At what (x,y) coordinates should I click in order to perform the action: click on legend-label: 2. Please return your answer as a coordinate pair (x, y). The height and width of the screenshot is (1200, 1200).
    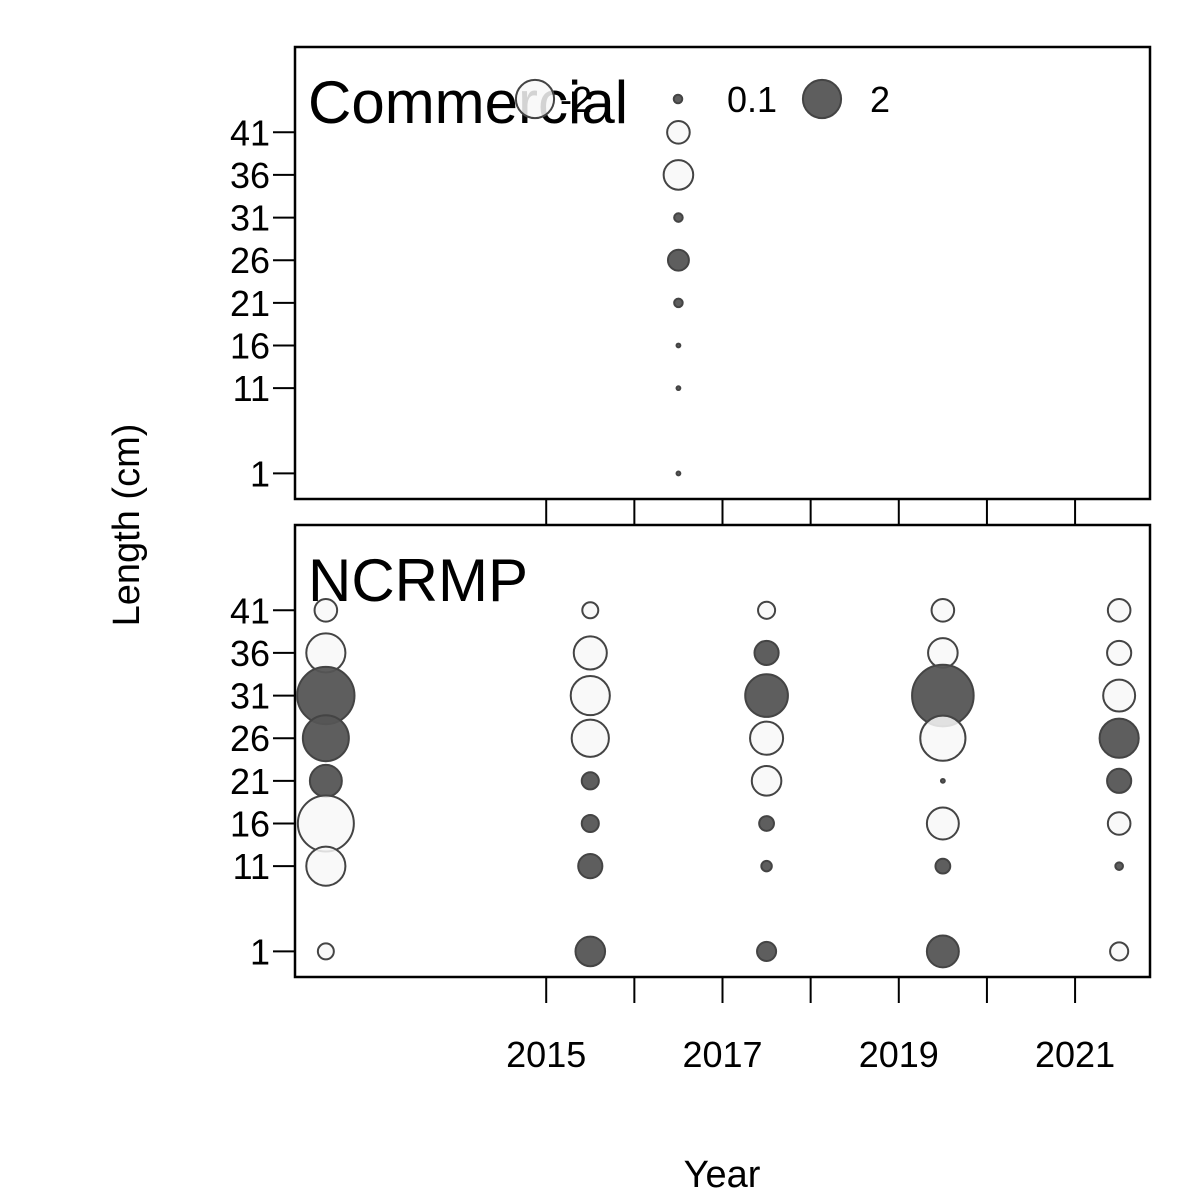
    Looking at the image, I should click on (880, 99).